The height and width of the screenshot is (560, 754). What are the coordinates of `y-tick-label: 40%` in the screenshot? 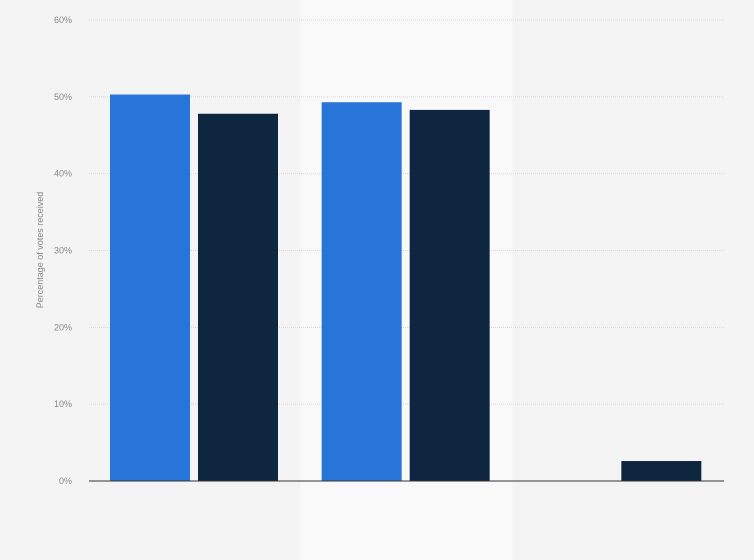 It's located at (63, 174).